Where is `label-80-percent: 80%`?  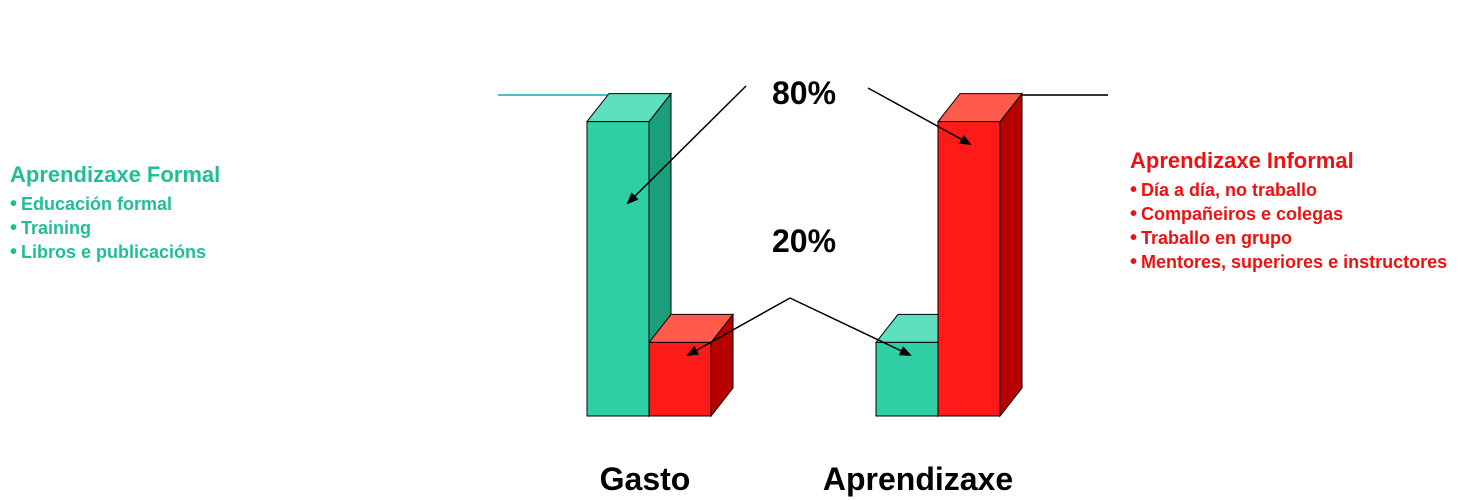
label-80-percent: 80% is located at coordinates (804, 93).